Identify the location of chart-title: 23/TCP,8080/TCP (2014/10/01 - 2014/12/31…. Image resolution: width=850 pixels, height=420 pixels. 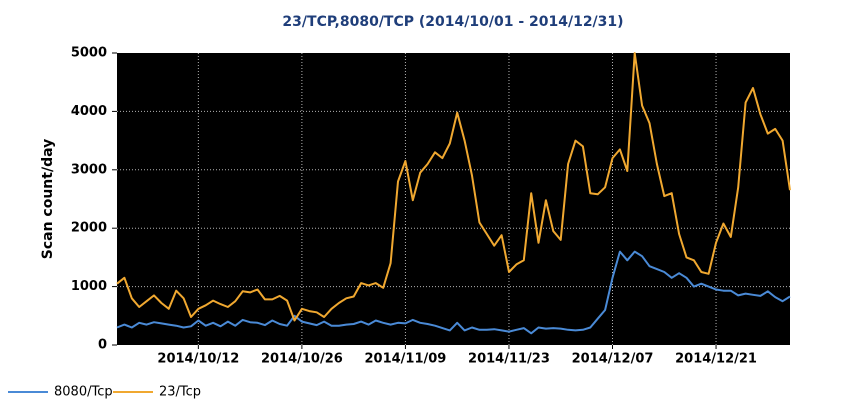
(452, 22).